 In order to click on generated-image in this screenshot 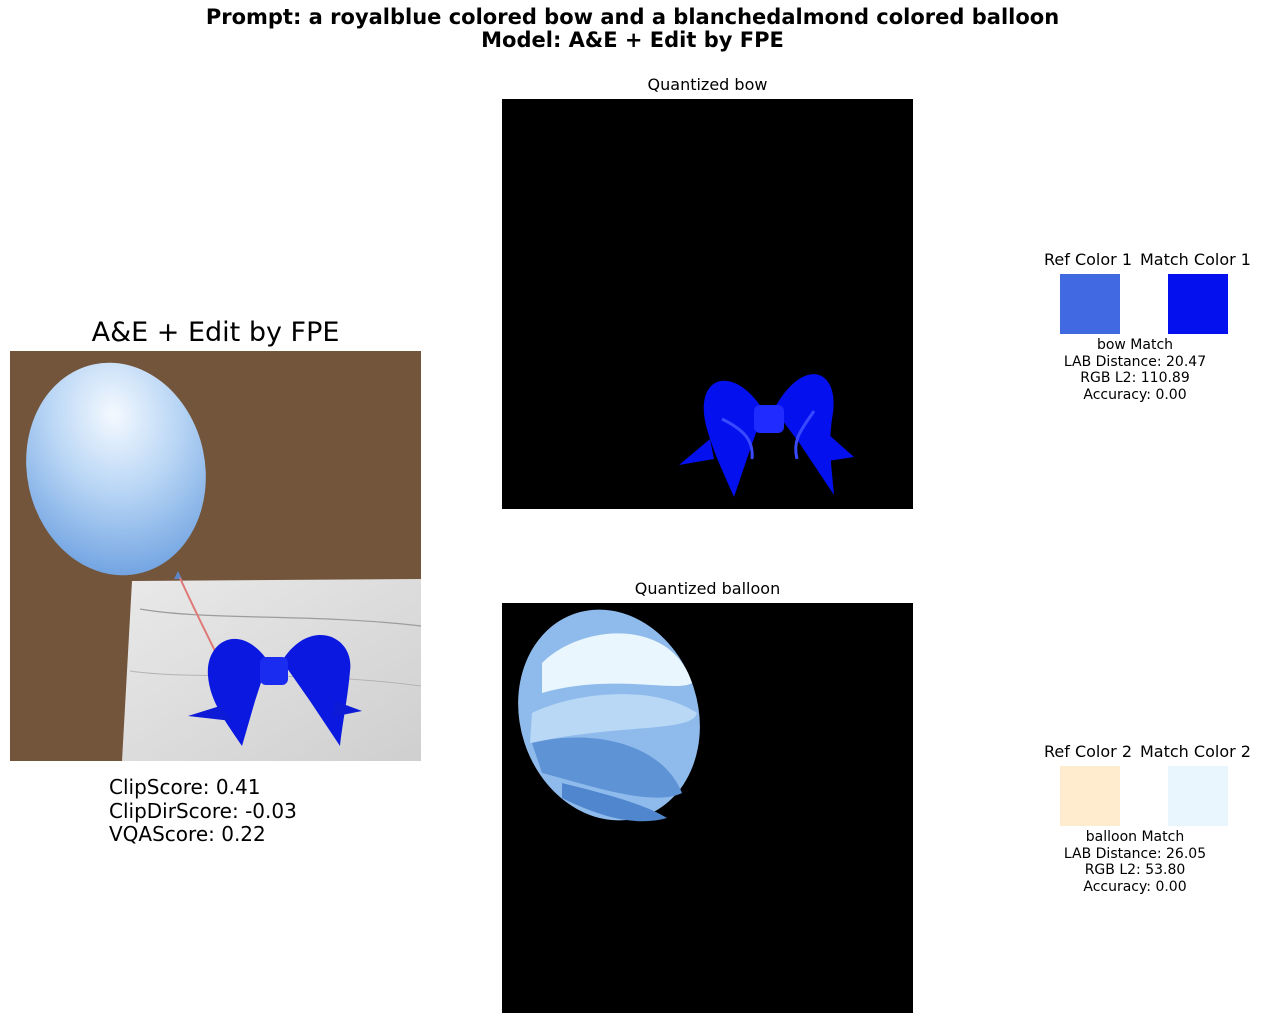, I will do `click(215, 556)`.